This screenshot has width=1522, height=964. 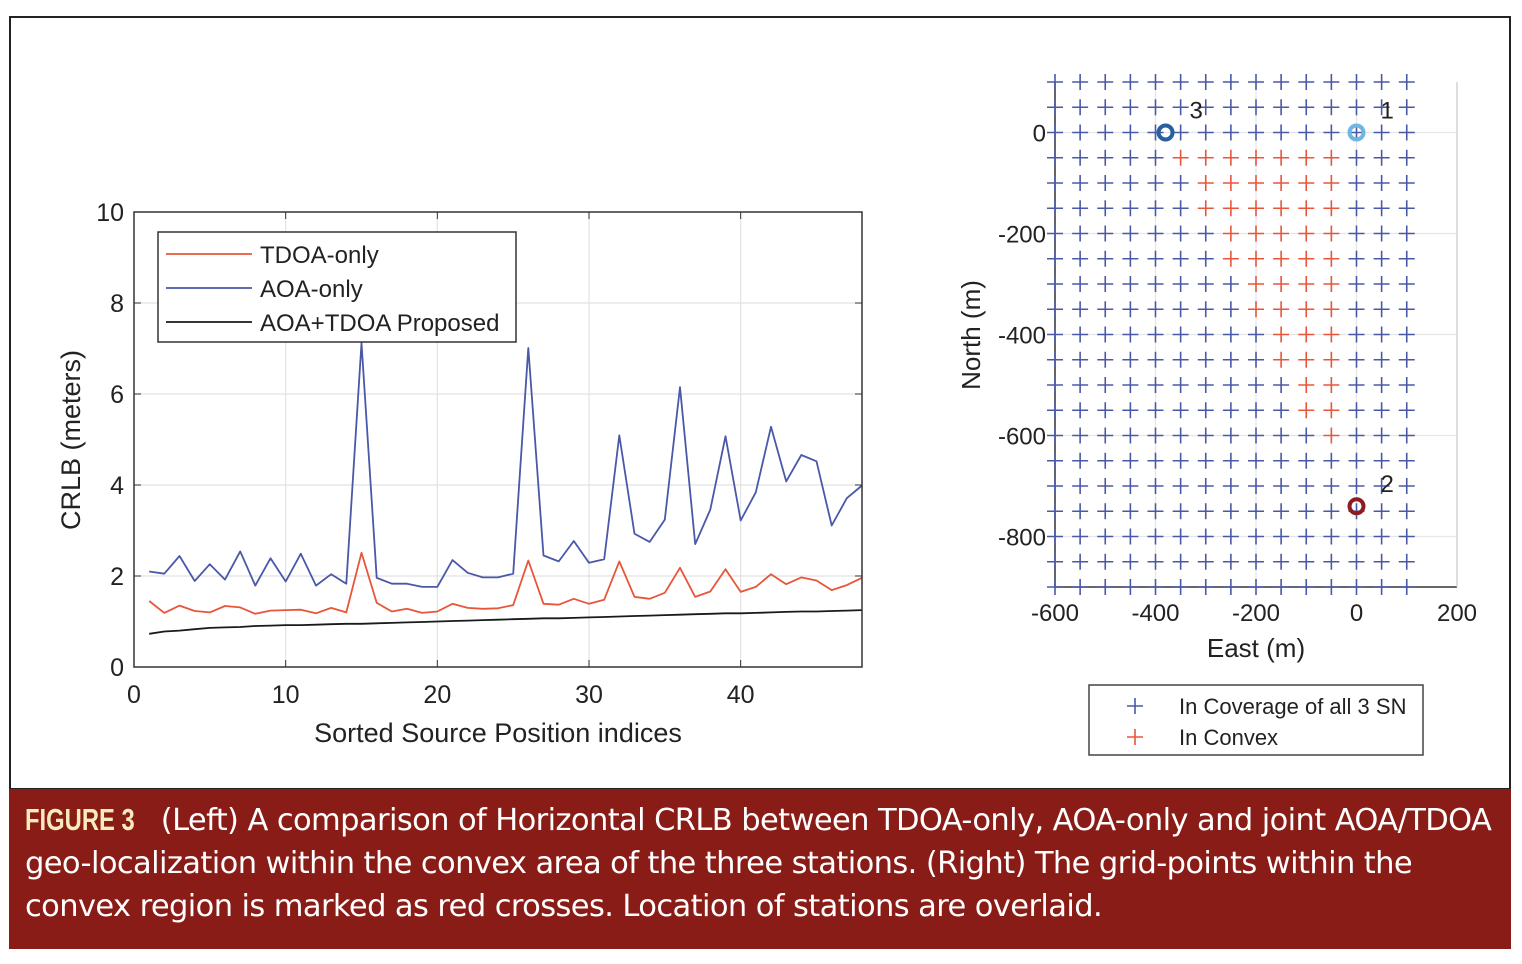 What do you see at coordinates (117, 395) in the screenshot?
I see `y-tick-label: 6` at bounding box center [117, 395].